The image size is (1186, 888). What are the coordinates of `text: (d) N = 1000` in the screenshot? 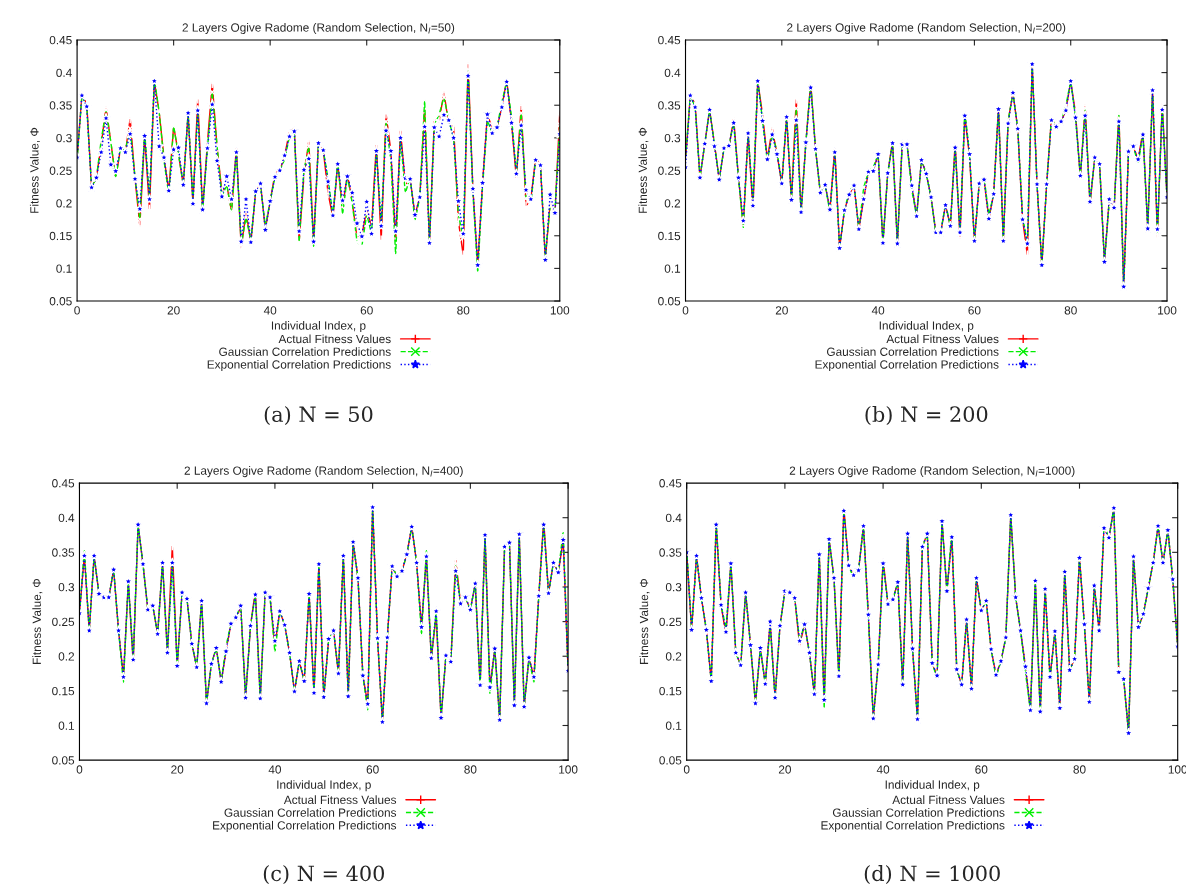 It's located at (932, 875).